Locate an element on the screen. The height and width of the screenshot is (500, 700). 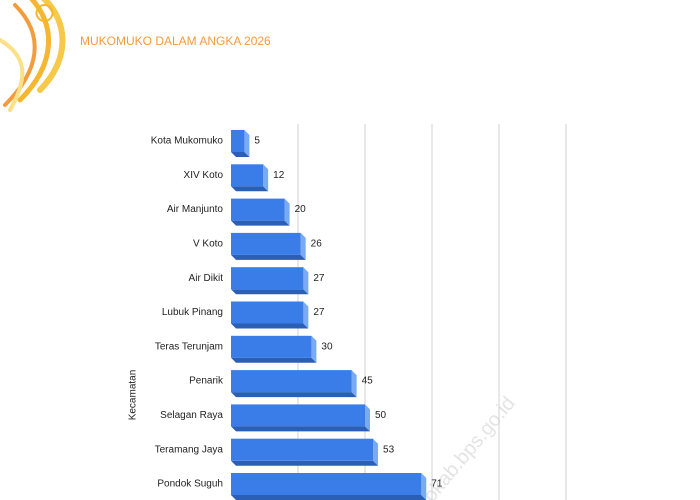
y-tick-label: Air Dikit is located at coordinates (206, 278).